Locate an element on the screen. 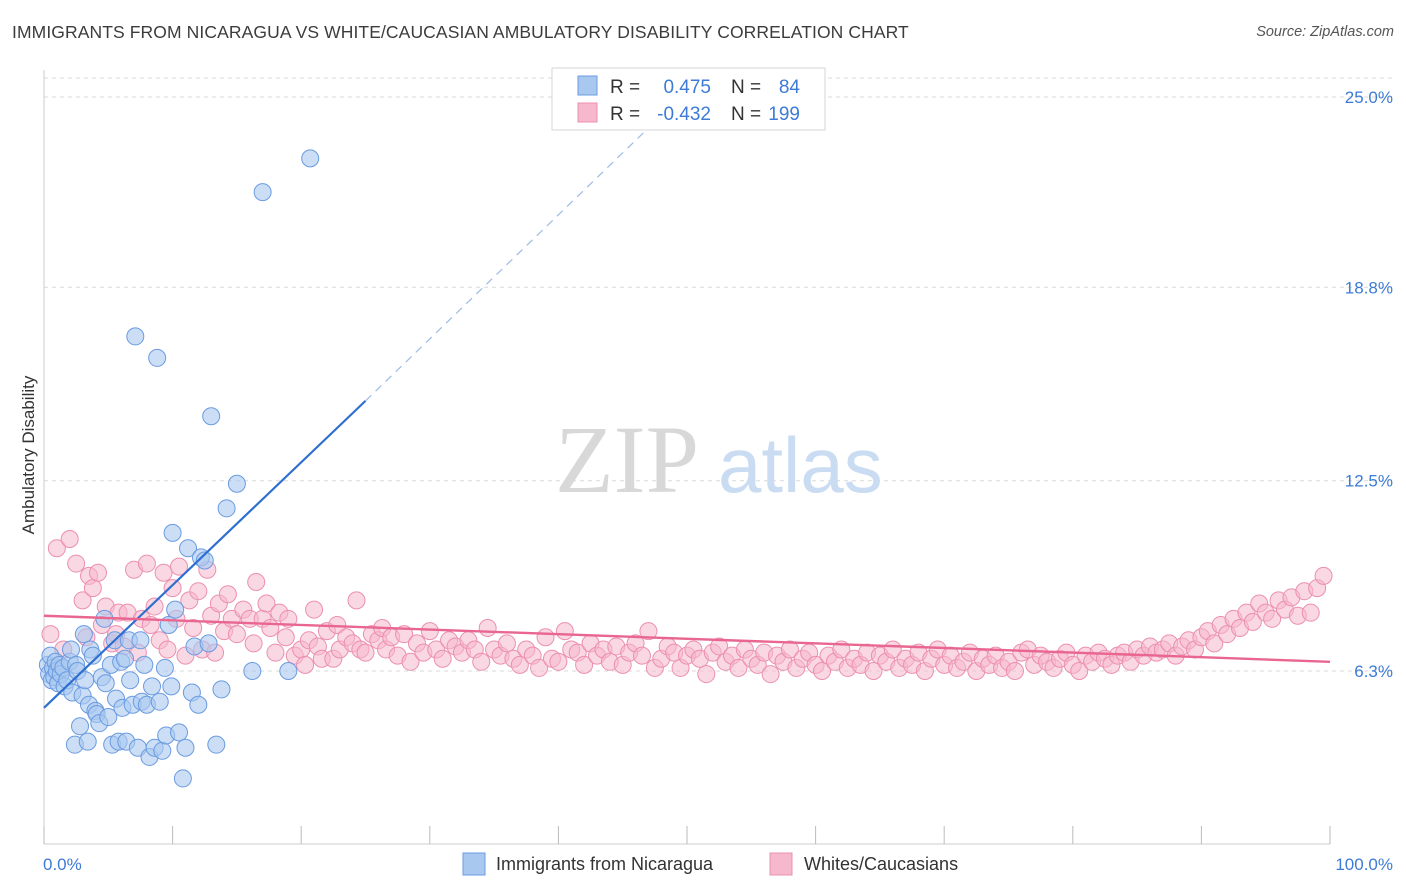  stats-legend: R = 0.475 N = 84 R = -0.432 N = 199 is located at coordinates (688, 99).